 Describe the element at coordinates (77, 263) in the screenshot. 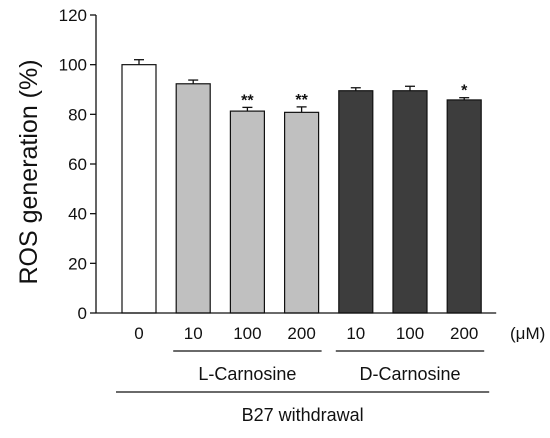

I see `y-tick-label: 20` at that location.